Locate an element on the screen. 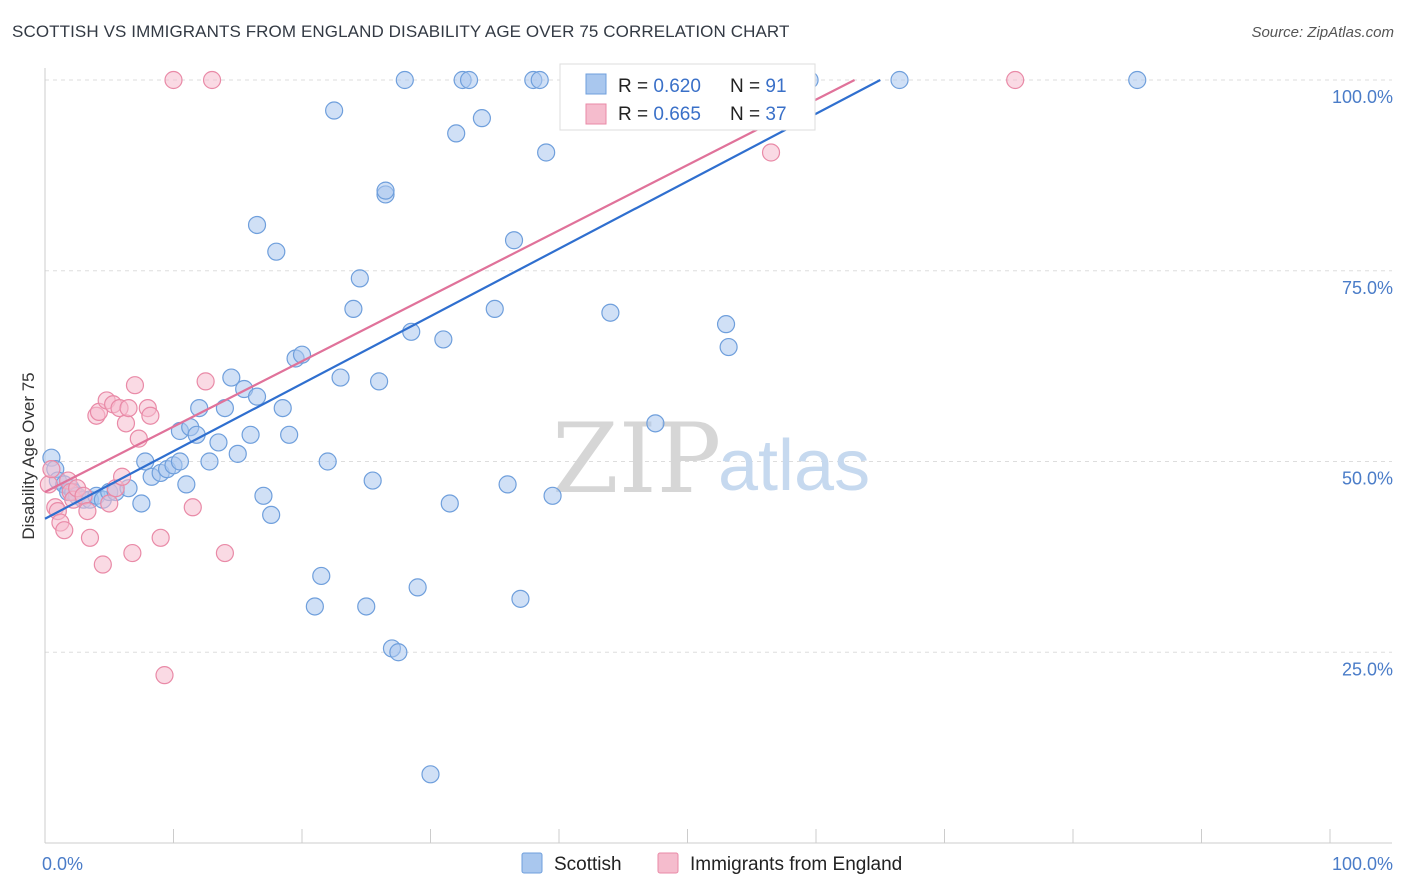 The height and width of the screenshot is (892, 1406). svg-text: N = 37 is located at coordinates (758, 114).